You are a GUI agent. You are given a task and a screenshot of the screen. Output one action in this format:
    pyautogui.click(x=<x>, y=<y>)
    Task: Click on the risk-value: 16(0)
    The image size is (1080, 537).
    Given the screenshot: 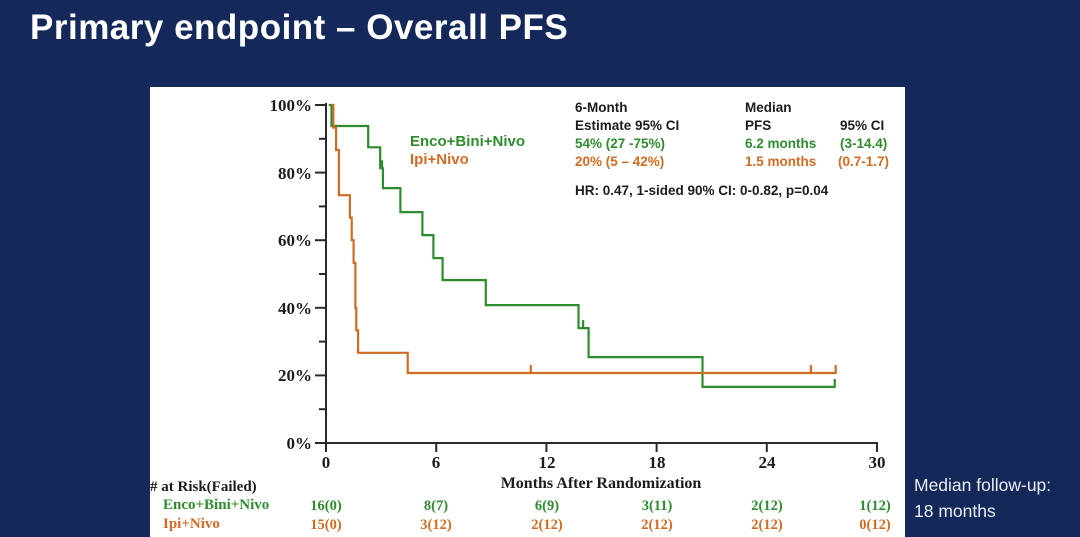 What is the action you would take?
    pyautogui.click(x=326, y=506)
    